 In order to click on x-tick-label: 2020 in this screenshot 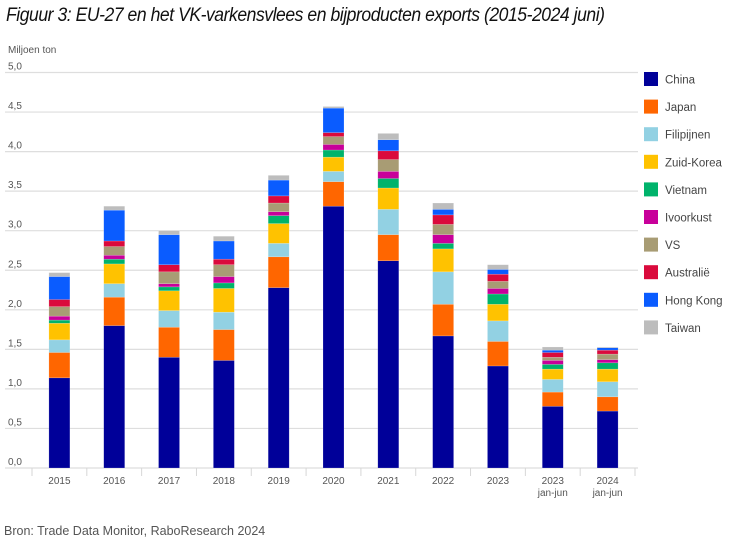, I will do `click(333, 481)`.